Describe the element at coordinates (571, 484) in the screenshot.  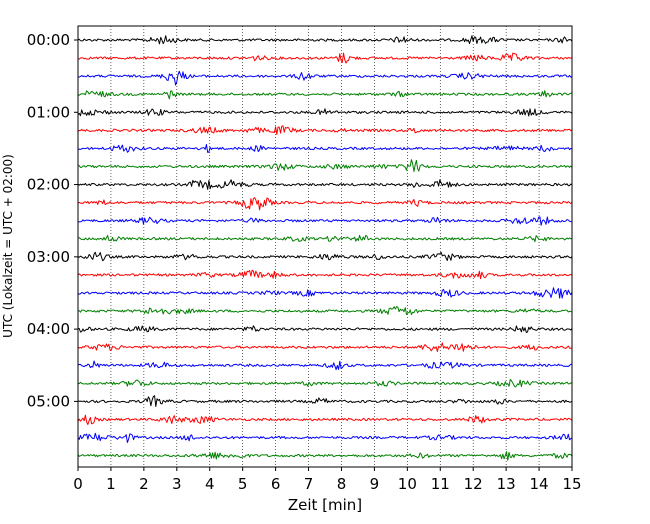
I see `x-tick-label: 15` at that location.